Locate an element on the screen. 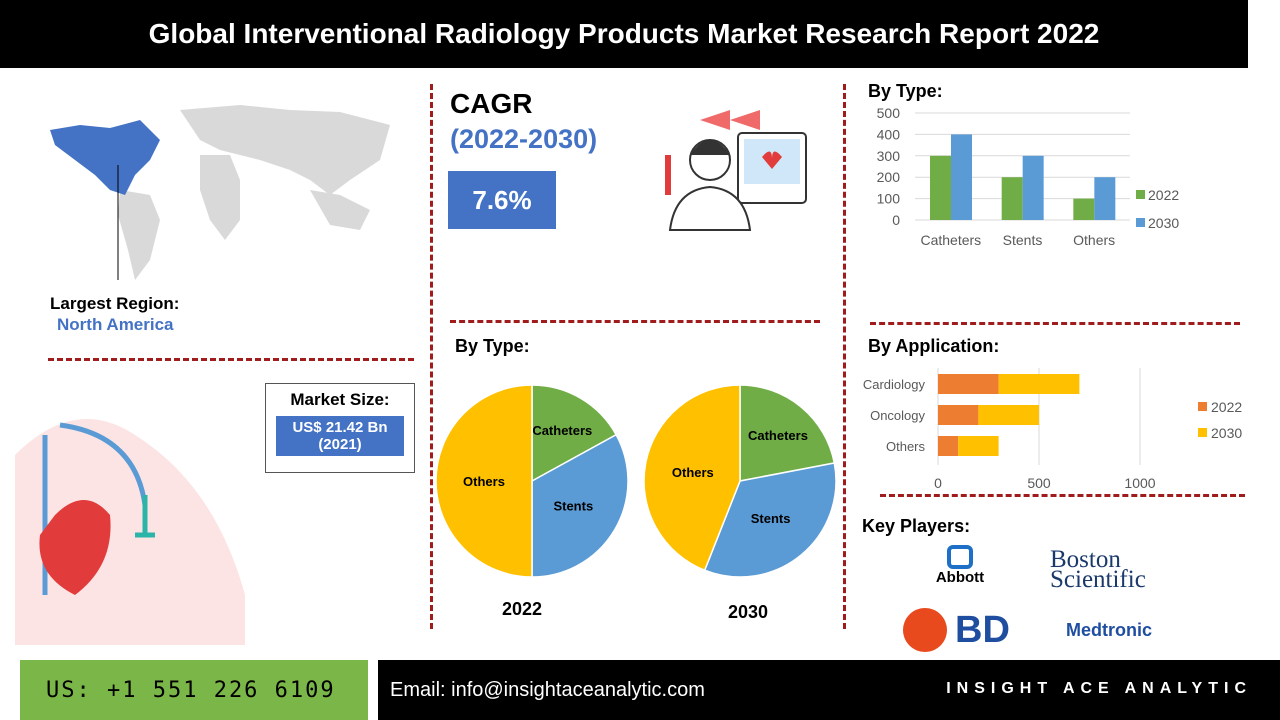 The width and height of the screenshot is (1280, 720). bar-cardiology-2030 is located at coordinates (1039, 384).